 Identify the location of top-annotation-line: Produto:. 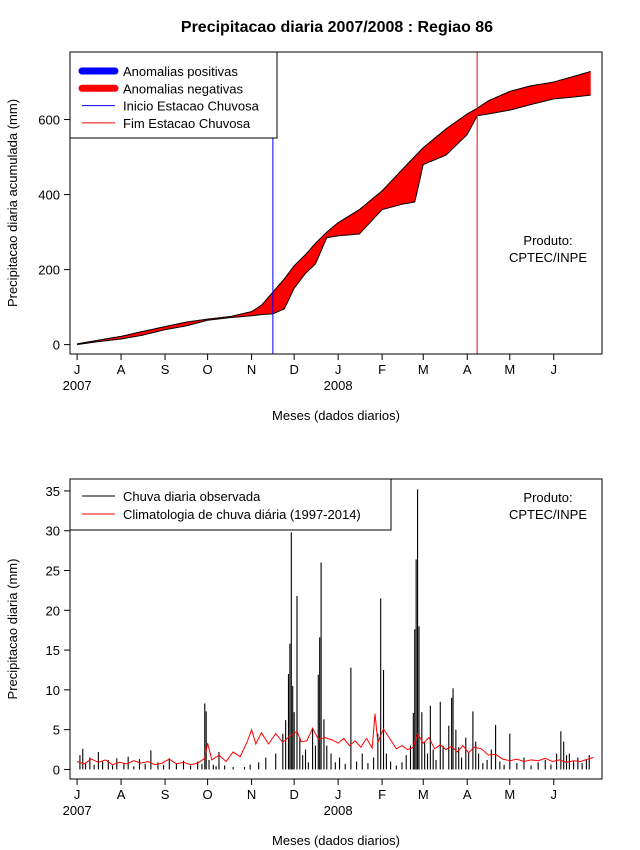
(547, 240).